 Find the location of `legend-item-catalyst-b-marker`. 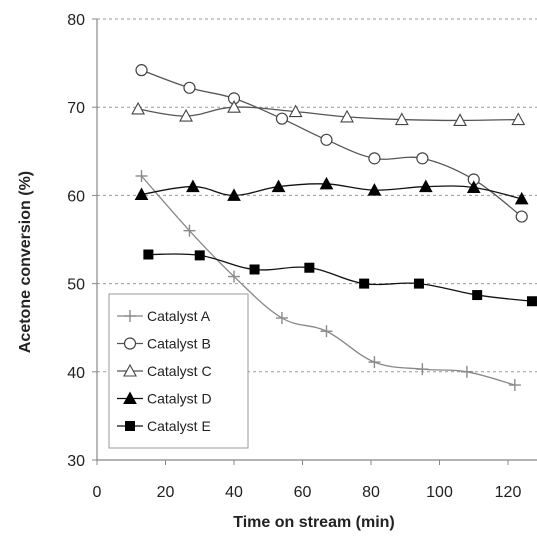

legend-item-catalyst-b-marker is located at coordinates (130, 343).